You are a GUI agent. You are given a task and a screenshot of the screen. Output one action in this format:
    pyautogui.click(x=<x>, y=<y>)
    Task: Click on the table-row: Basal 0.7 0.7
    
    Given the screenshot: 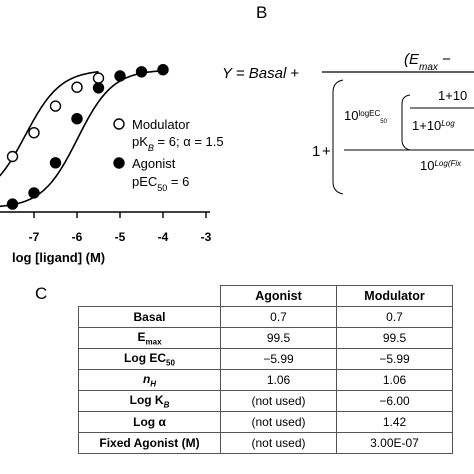 What is the action you would take?
    pyautogui.click(x=265, y=317)
    